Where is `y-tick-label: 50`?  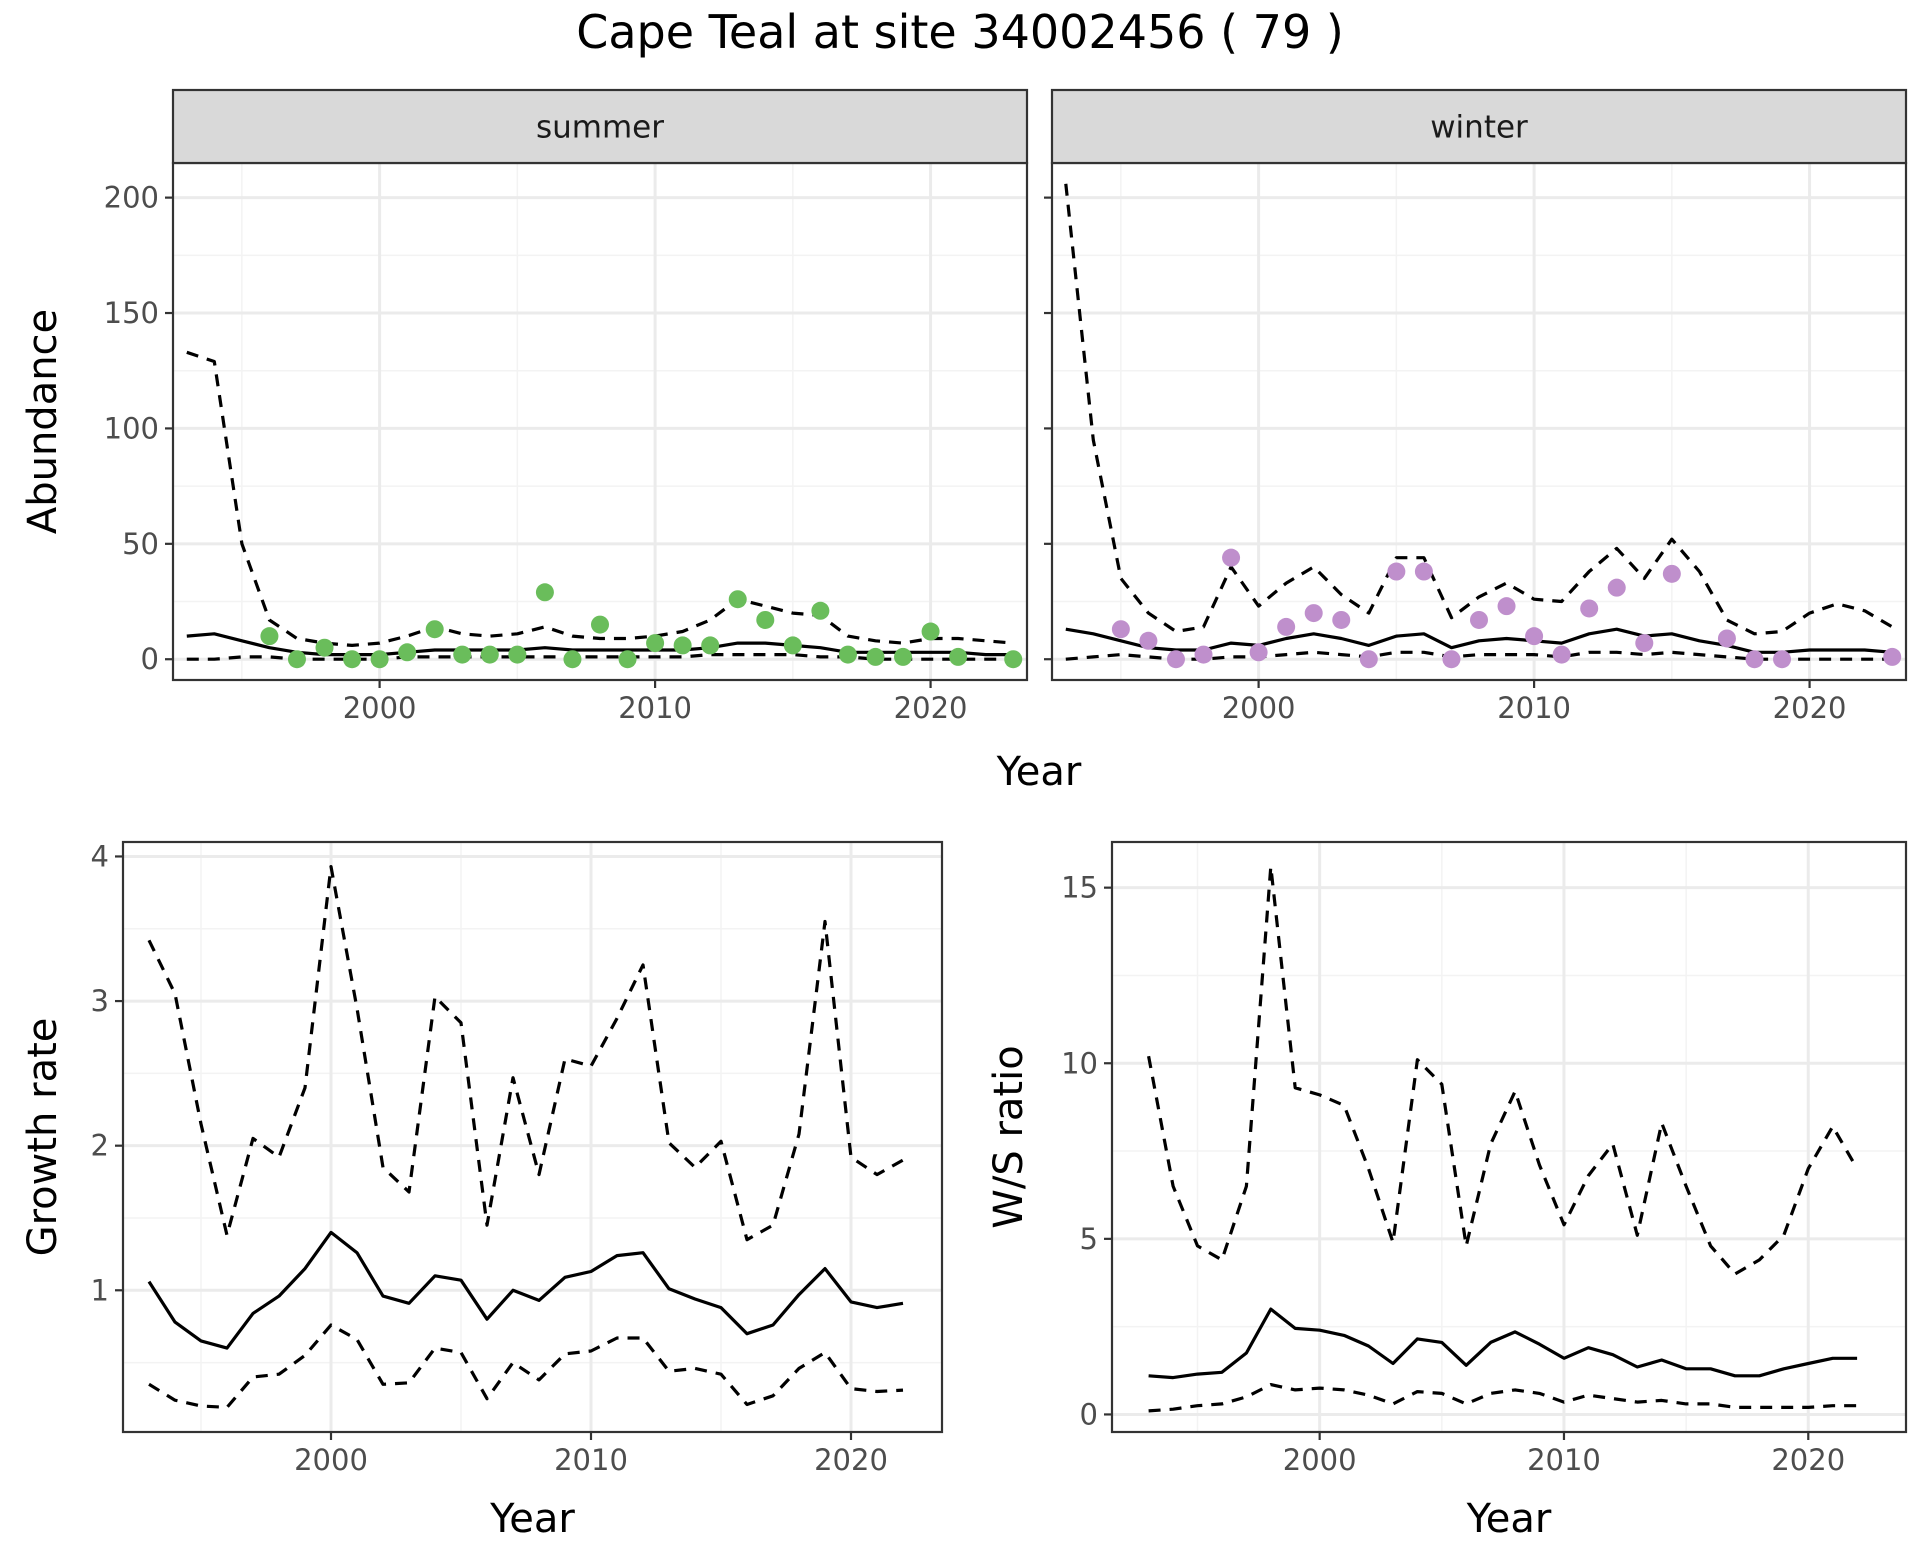 y-tick-label: 50 is located at coordinates (140, 544).